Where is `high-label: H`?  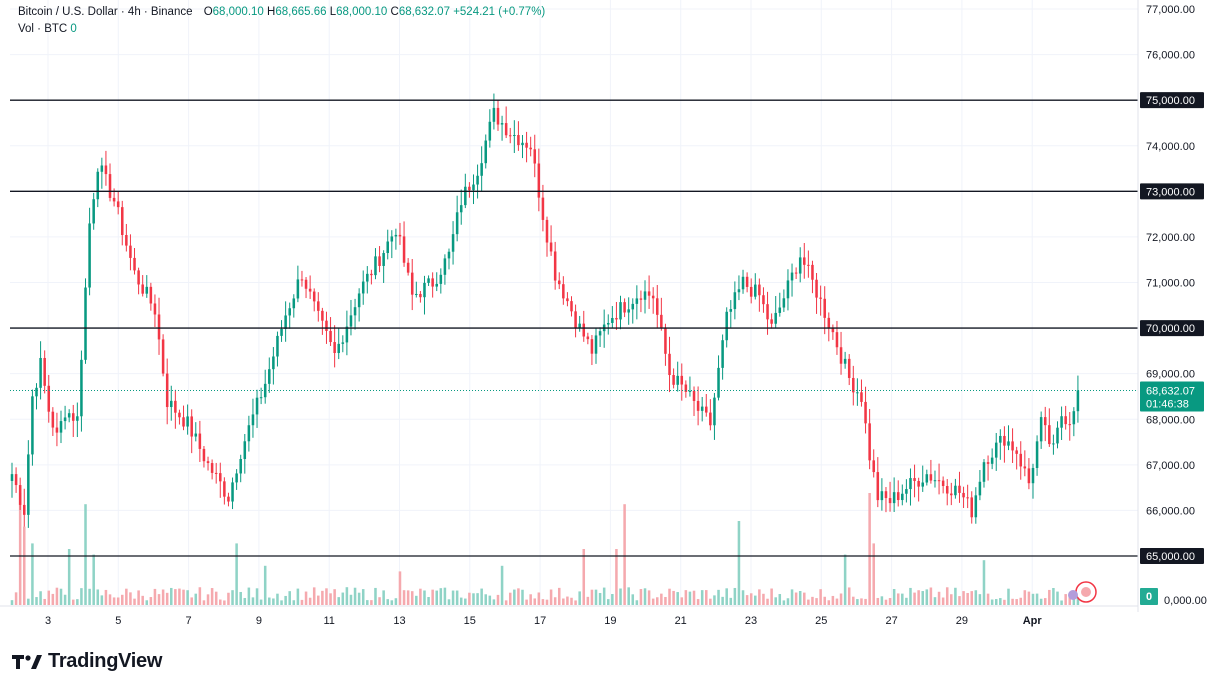
high-label: H is located at coordinates (271, 12).